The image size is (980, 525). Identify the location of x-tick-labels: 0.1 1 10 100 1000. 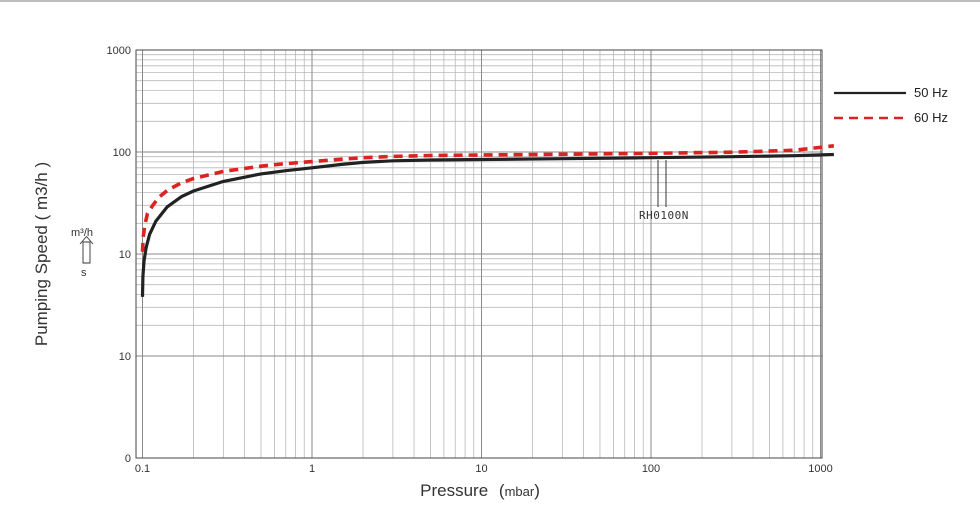
(484, 469).